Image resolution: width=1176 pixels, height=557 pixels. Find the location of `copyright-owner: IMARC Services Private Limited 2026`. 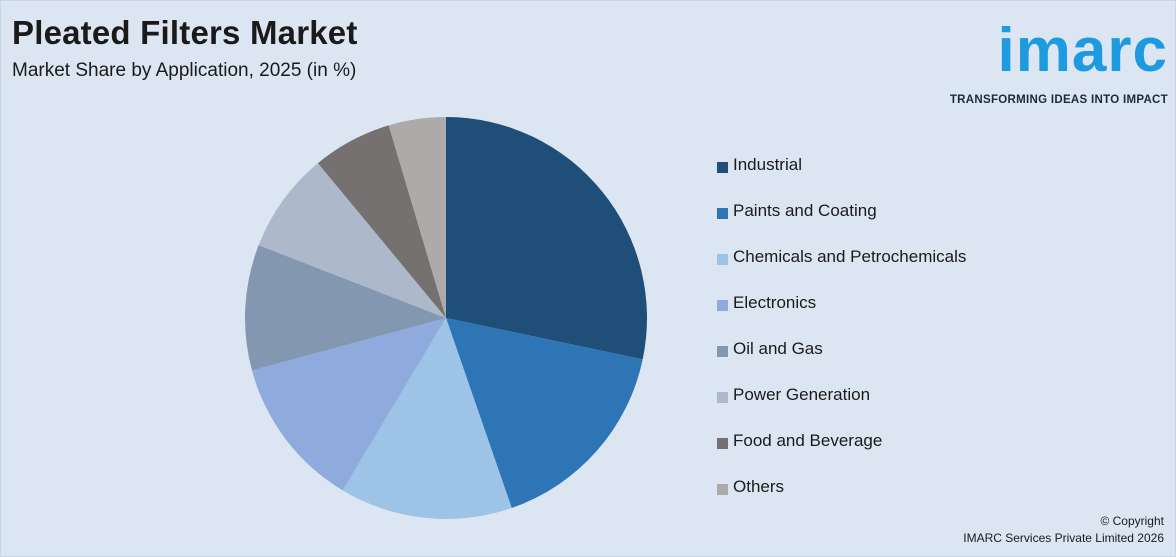

copyright-owner: IMARC Services Private Limited 2026 is located at coordinates (1063, 538).